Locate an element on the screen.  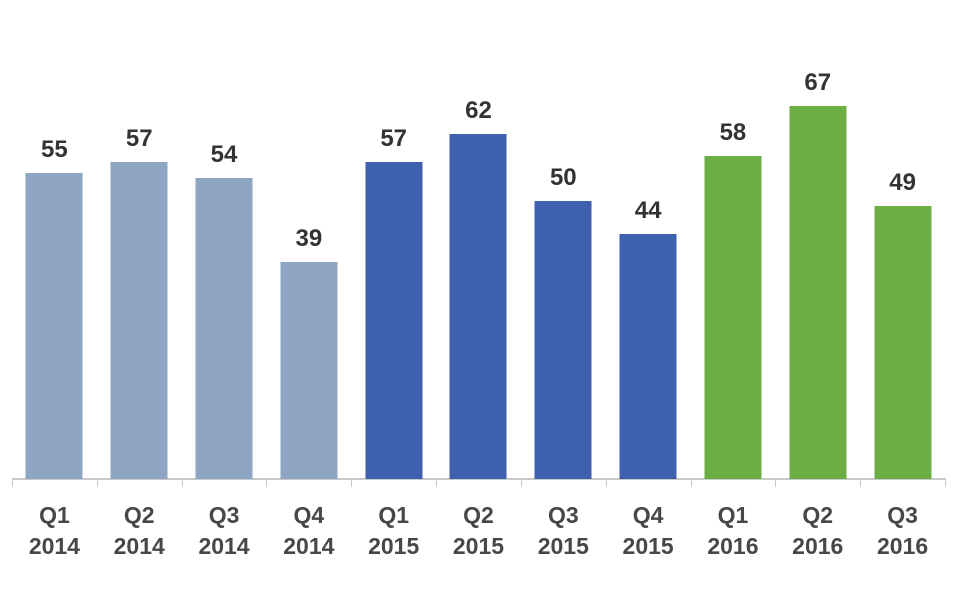
x-axis-label: Q1 2015 is located at coordinates (393, 531).